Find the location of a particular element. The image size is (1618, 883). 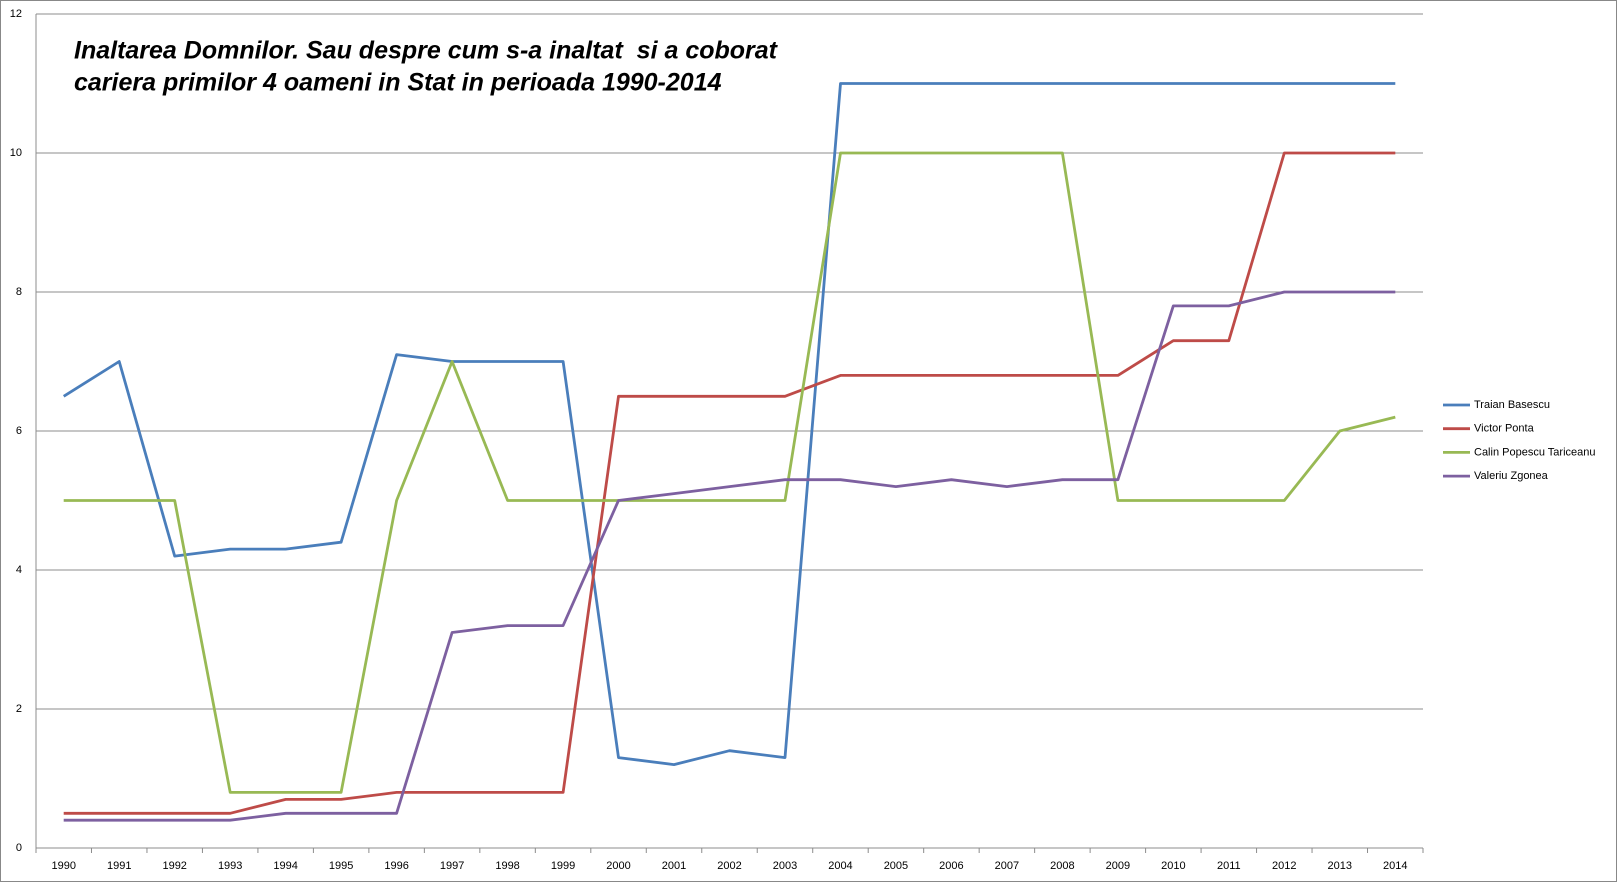

x-tick-label: 1998 is located at coordinates (507, 866).